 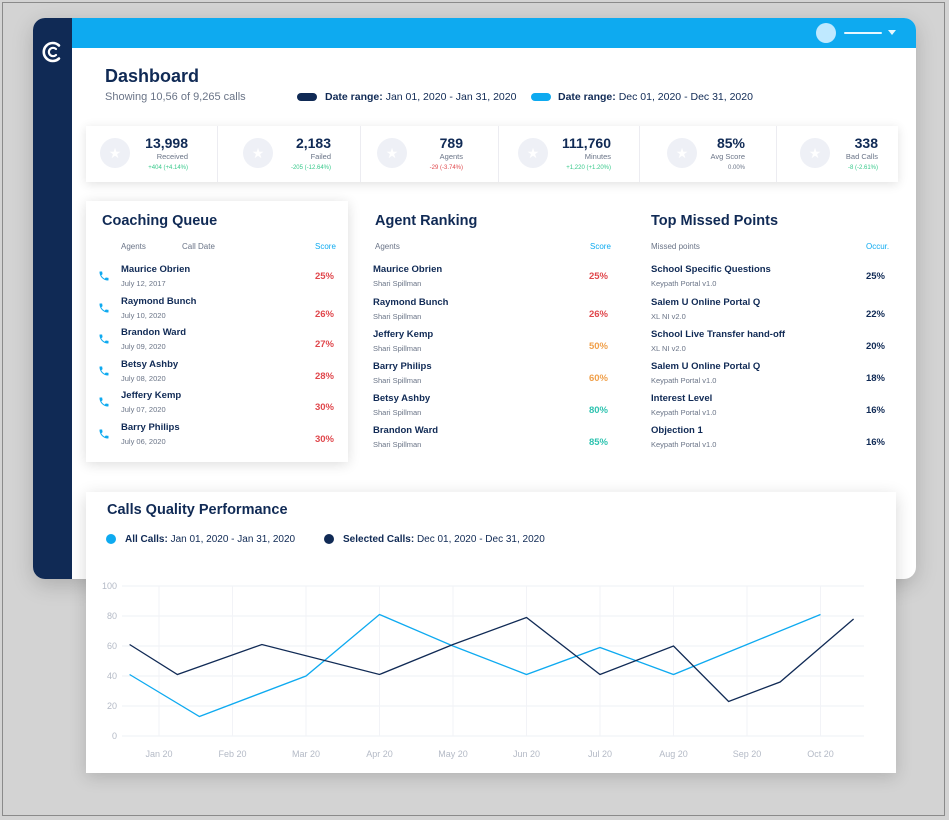 I want to click on stat-avg-score: ★ 85% Avg Score 0.00%, so click(x=699, y=154).